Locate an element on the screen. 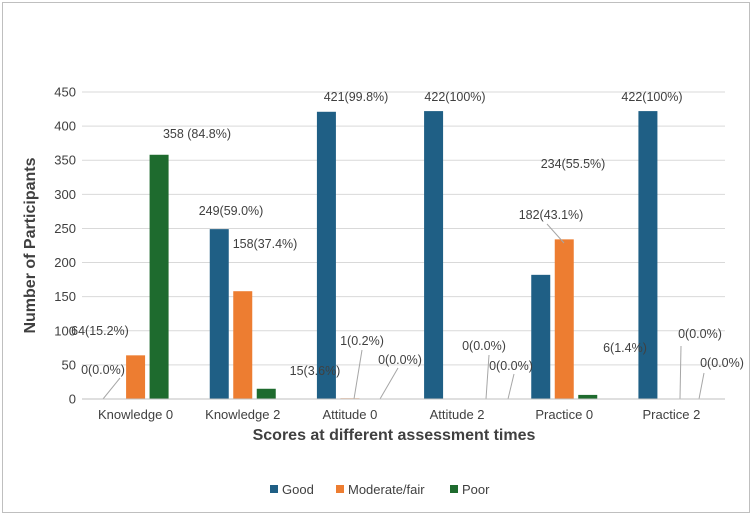 The width and height of the screenshot is (754, 517). y-tick-label: 350 is located at coordinates (65, 160).